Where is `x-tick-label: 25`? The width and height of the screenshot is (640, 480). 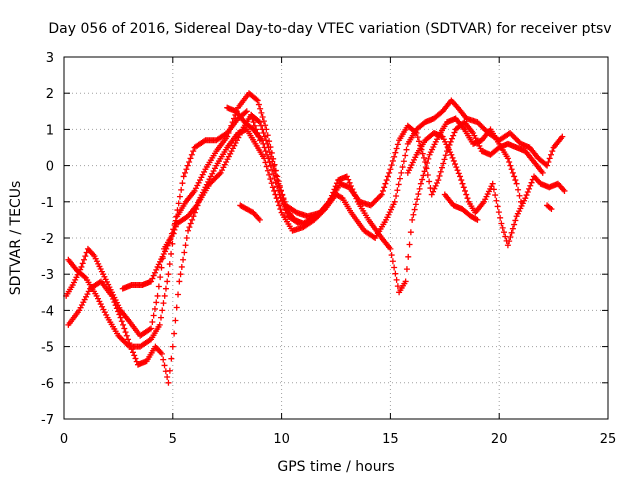 x-tick-label: 25 is located at coordinates (608, 439).